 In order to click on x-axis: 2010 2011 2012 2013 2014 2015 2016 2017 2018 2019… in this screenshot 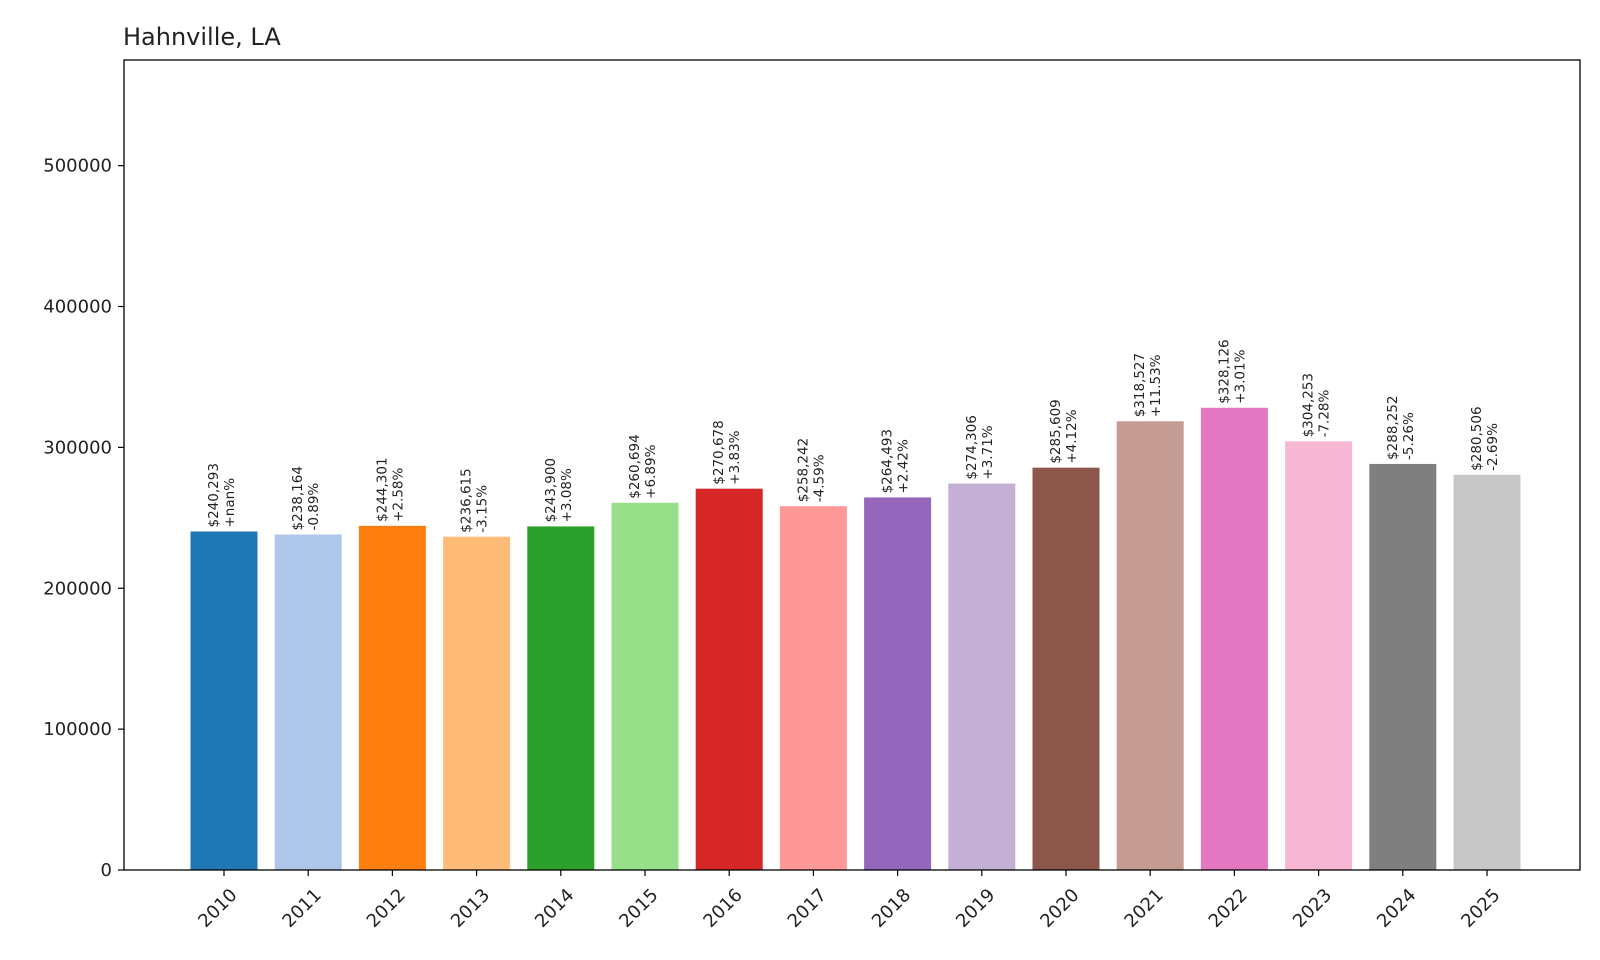, I will do `click(849, 901)`.